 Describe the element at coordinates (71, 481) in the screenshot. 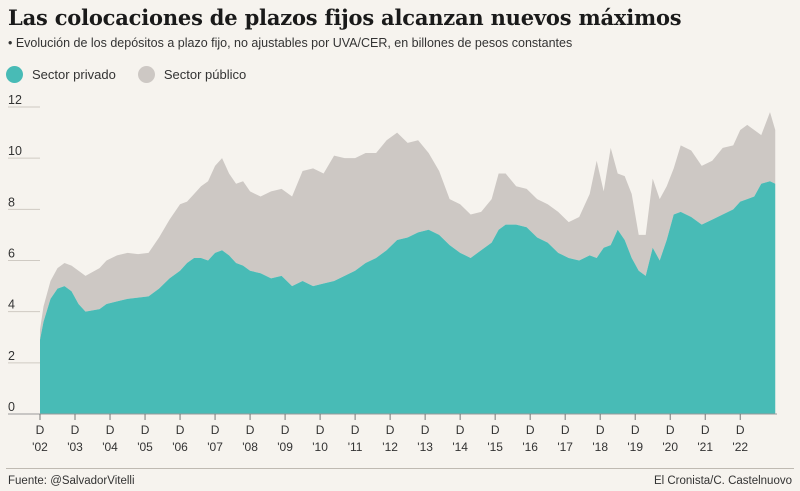

I see `source-note: Fuente: @SalvadorVitelli` at that location.